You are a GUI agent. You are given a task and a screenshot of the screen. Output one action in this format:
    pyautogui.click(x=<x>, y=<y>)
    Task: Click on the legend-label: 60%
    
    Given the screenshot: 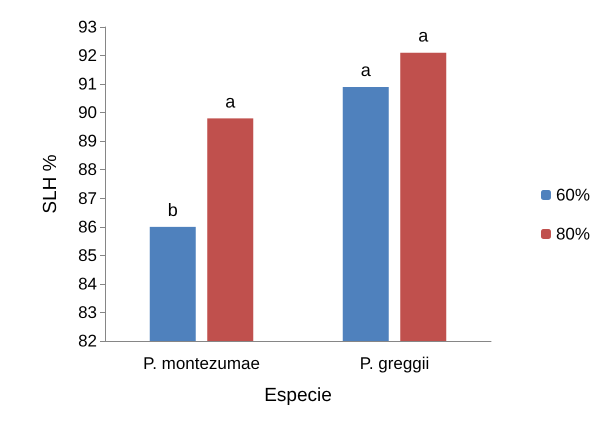 What is the action you would take?
    pyautogui.click(x=573, y=195)
    